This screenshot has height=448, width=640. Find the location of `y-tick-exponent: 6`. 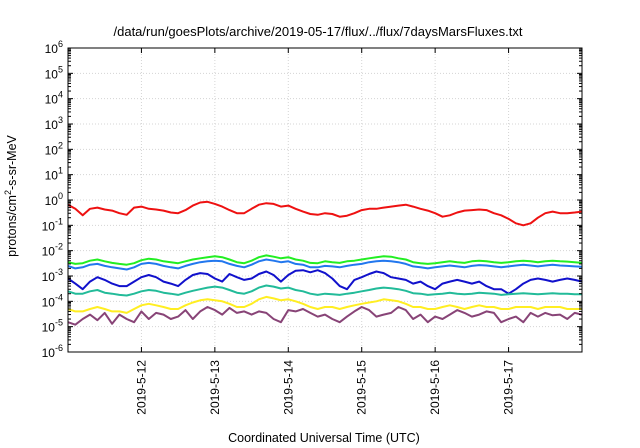

y-tick-exponent: 6 is located at coordinates (60, 44).